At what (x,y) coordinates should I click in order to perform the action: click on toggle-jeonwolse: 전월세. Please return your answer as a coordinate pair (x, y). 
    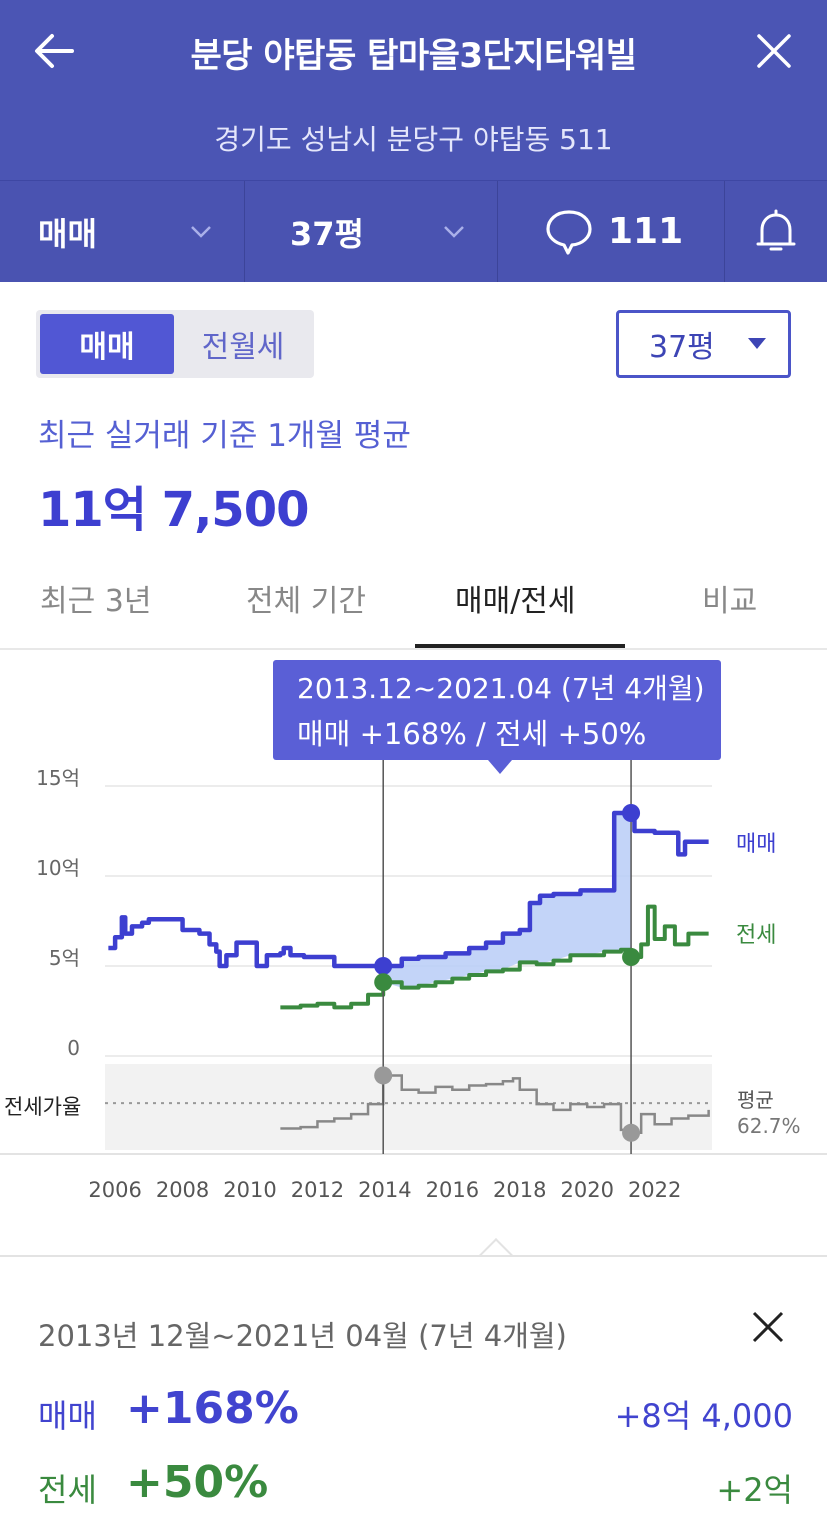
    Looking at the image, I should click on (243, 347).